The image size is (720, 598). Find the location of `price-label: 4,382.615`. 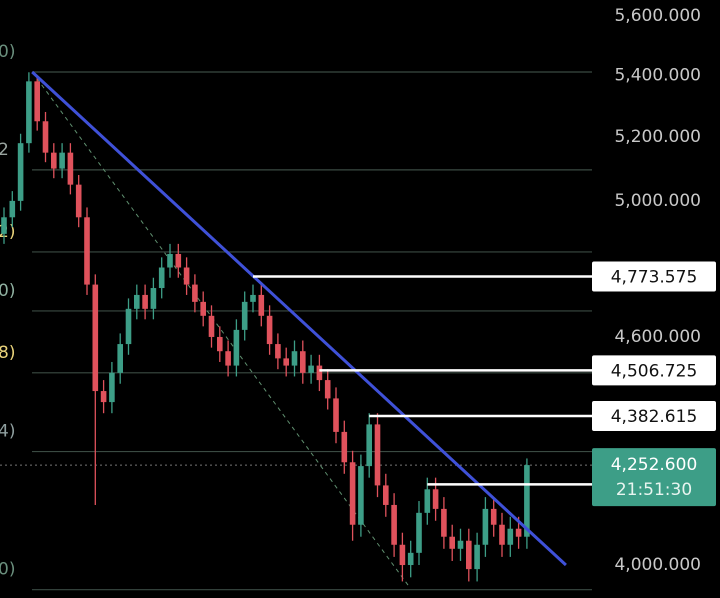

price-label: 4,382.615 is located at coordinates (654, 417).